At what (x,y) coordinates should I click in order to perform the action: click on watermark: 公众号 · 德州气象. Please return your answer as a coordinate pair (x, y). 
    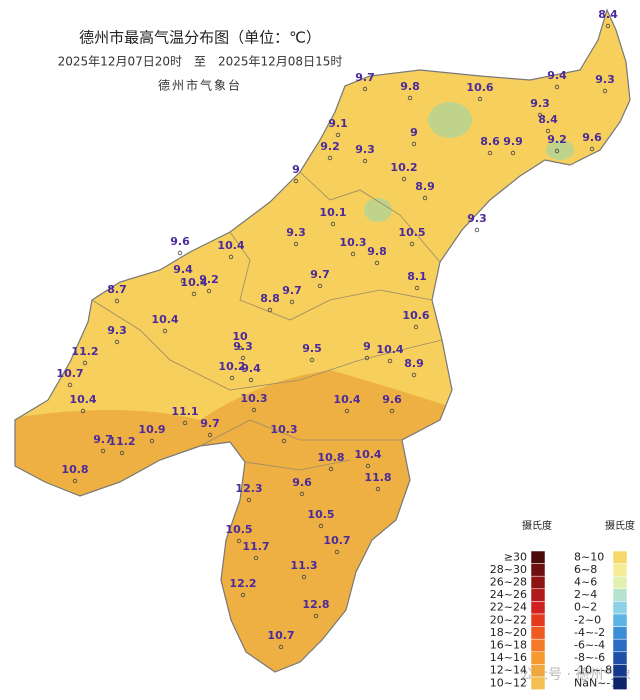
    Looking at the image, I should click on (575, 675).